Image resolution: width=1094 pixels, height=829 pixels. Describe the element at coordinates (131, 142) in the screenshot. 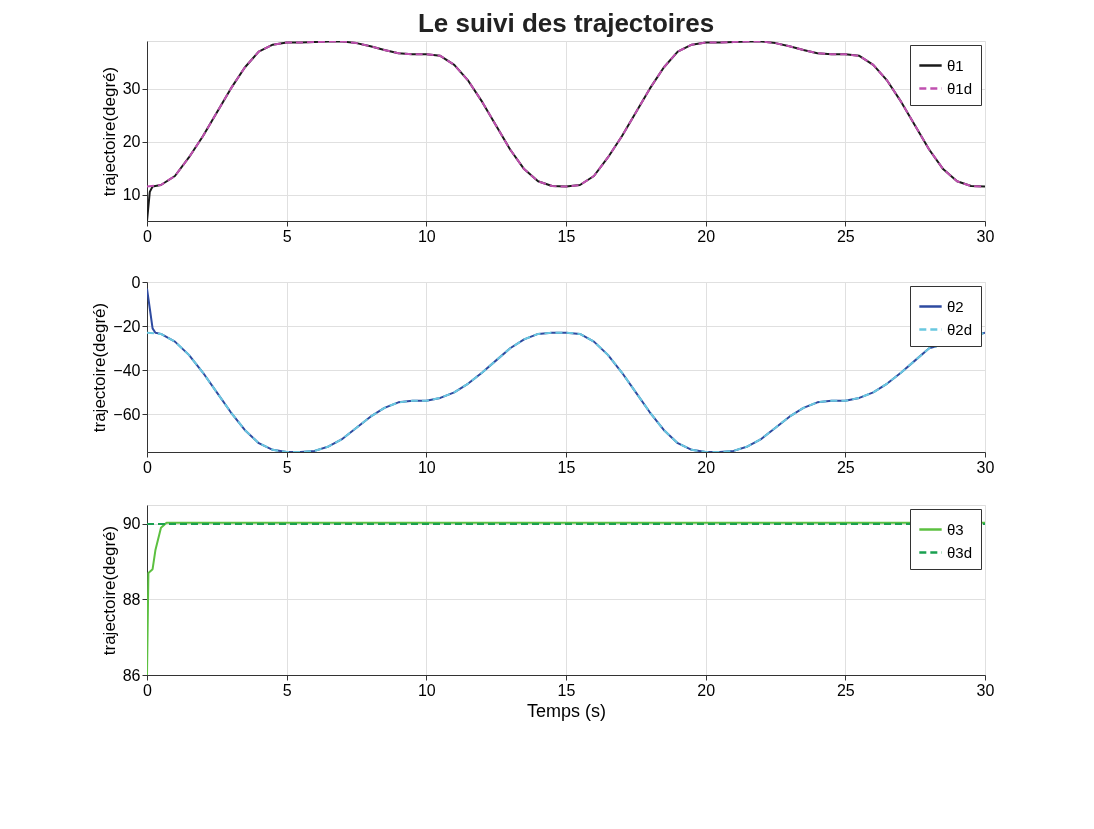

I see `y-tick-label: 20` at that location.